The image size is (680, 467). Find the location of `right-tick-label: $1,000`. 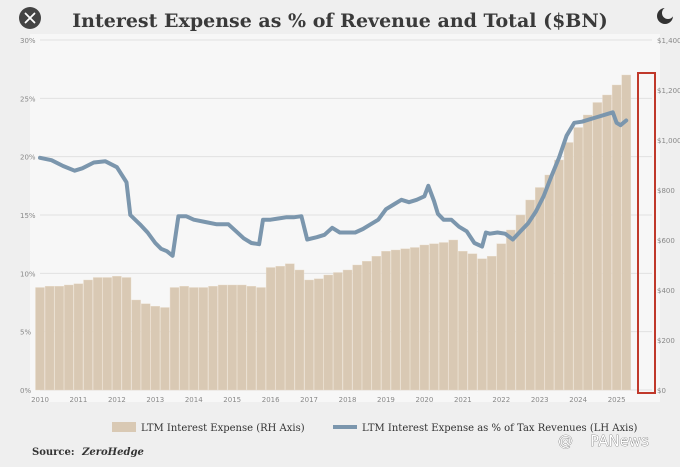

right-tick-label: $1,000 is located at coordinates (668, 141).